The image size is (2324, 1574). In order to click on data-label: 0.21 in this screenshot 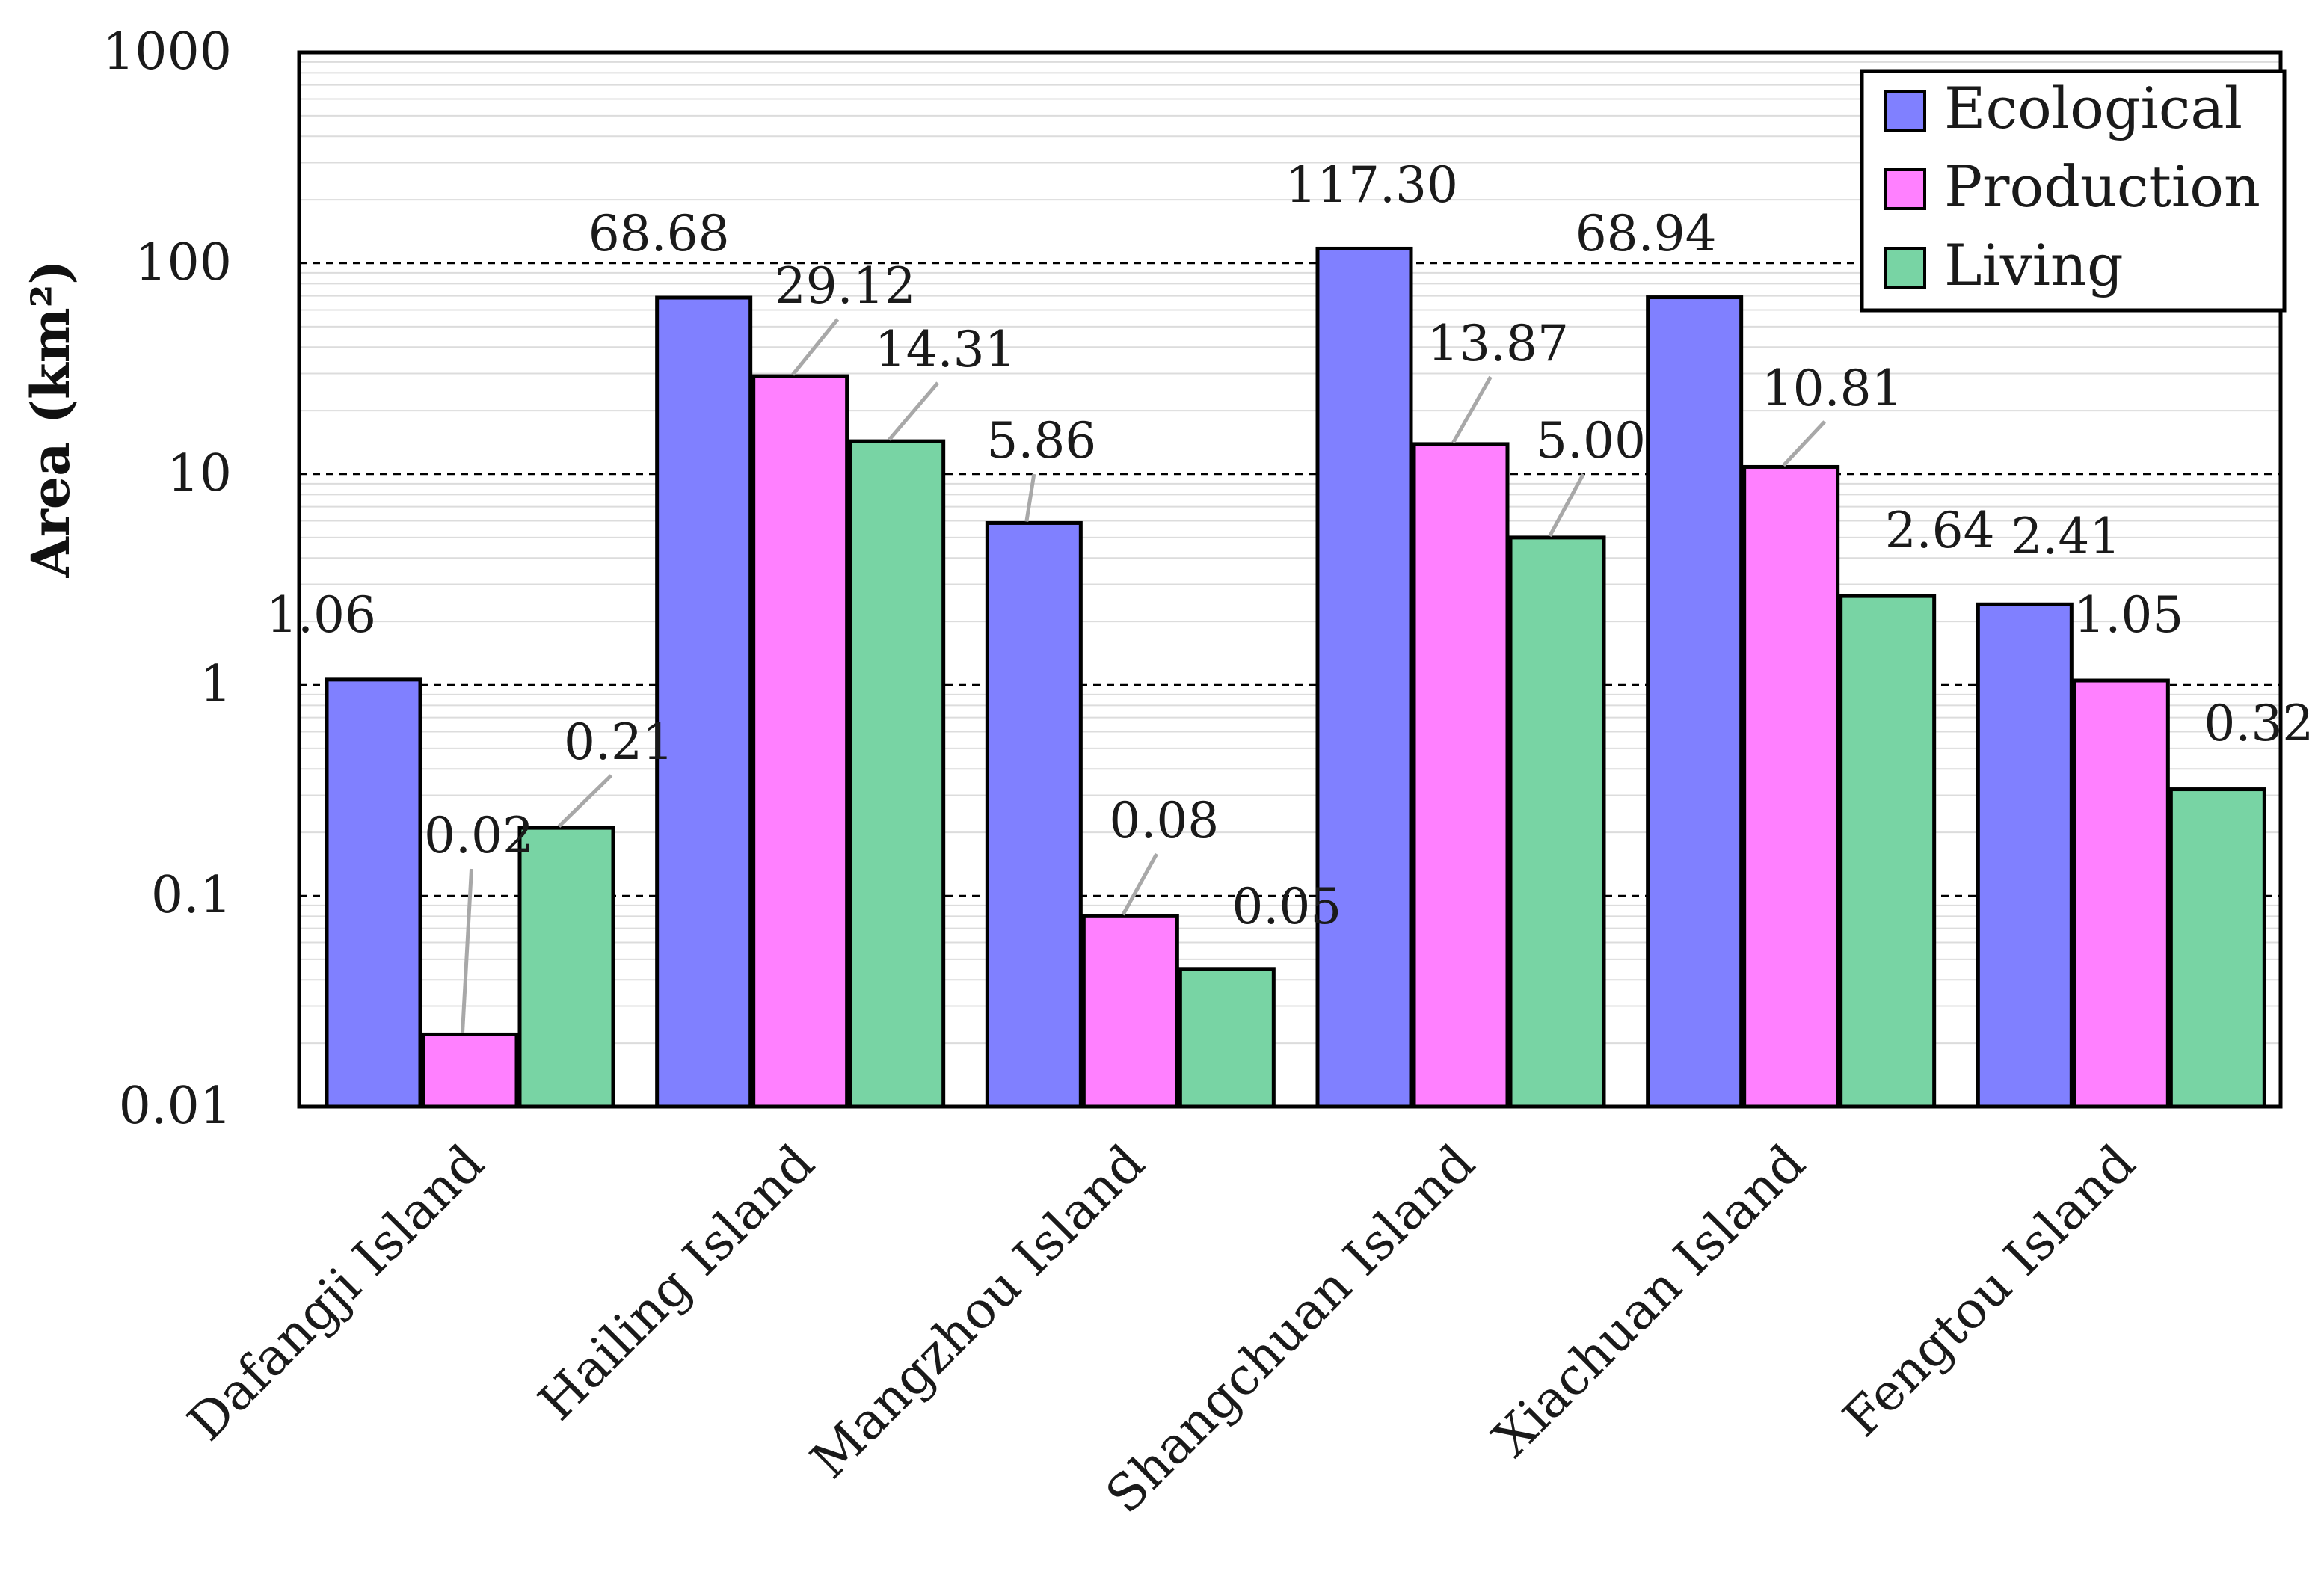, I will do `click(619, 742)`.